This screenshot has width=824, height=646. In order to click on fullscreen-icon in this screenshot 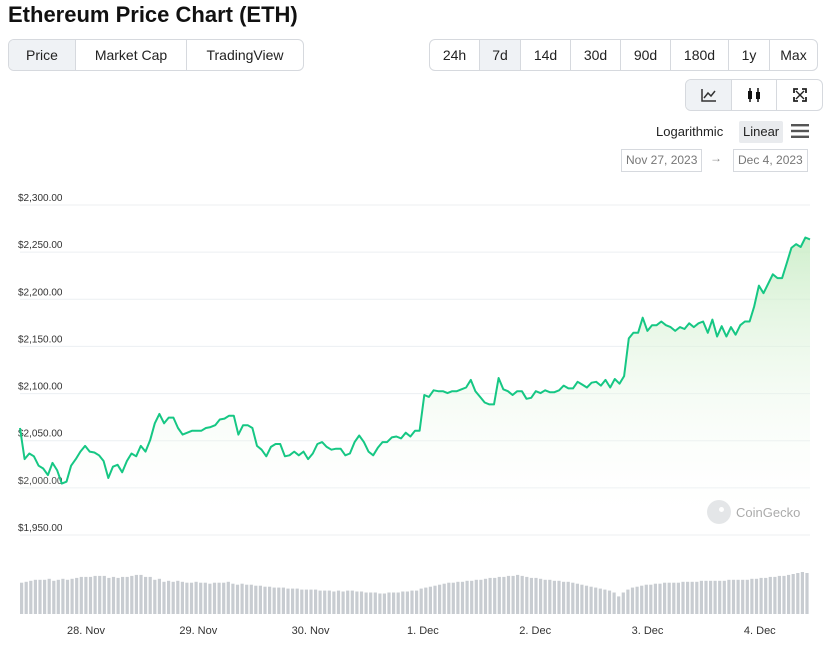, I will do `click(799, 95)`.